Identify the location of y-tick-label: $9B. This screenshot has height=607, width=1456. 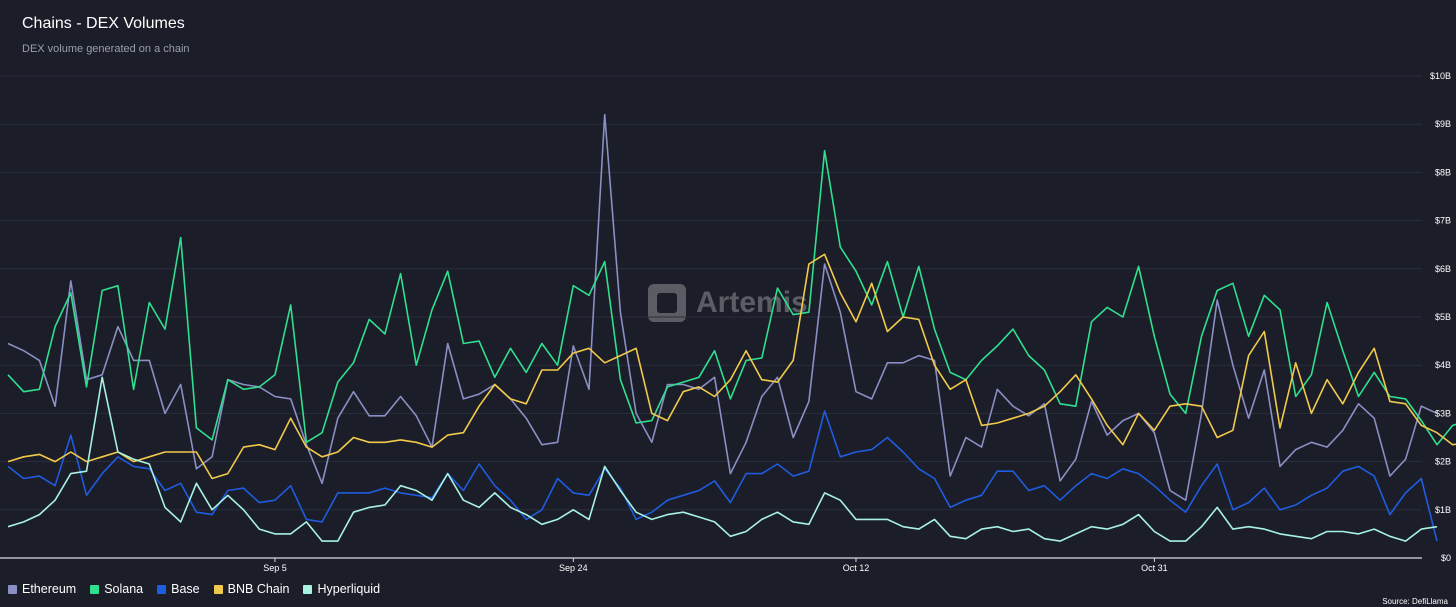
(1443, 124).